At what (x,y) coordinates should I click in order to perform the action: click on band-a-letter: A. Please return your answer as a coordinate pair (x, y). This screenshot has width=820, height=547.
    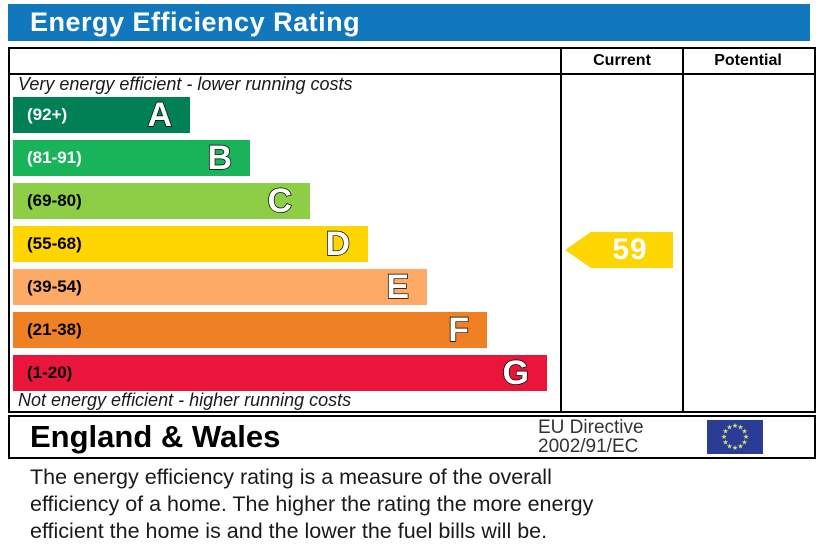
    Looking at the image, I should click on (160, 115).